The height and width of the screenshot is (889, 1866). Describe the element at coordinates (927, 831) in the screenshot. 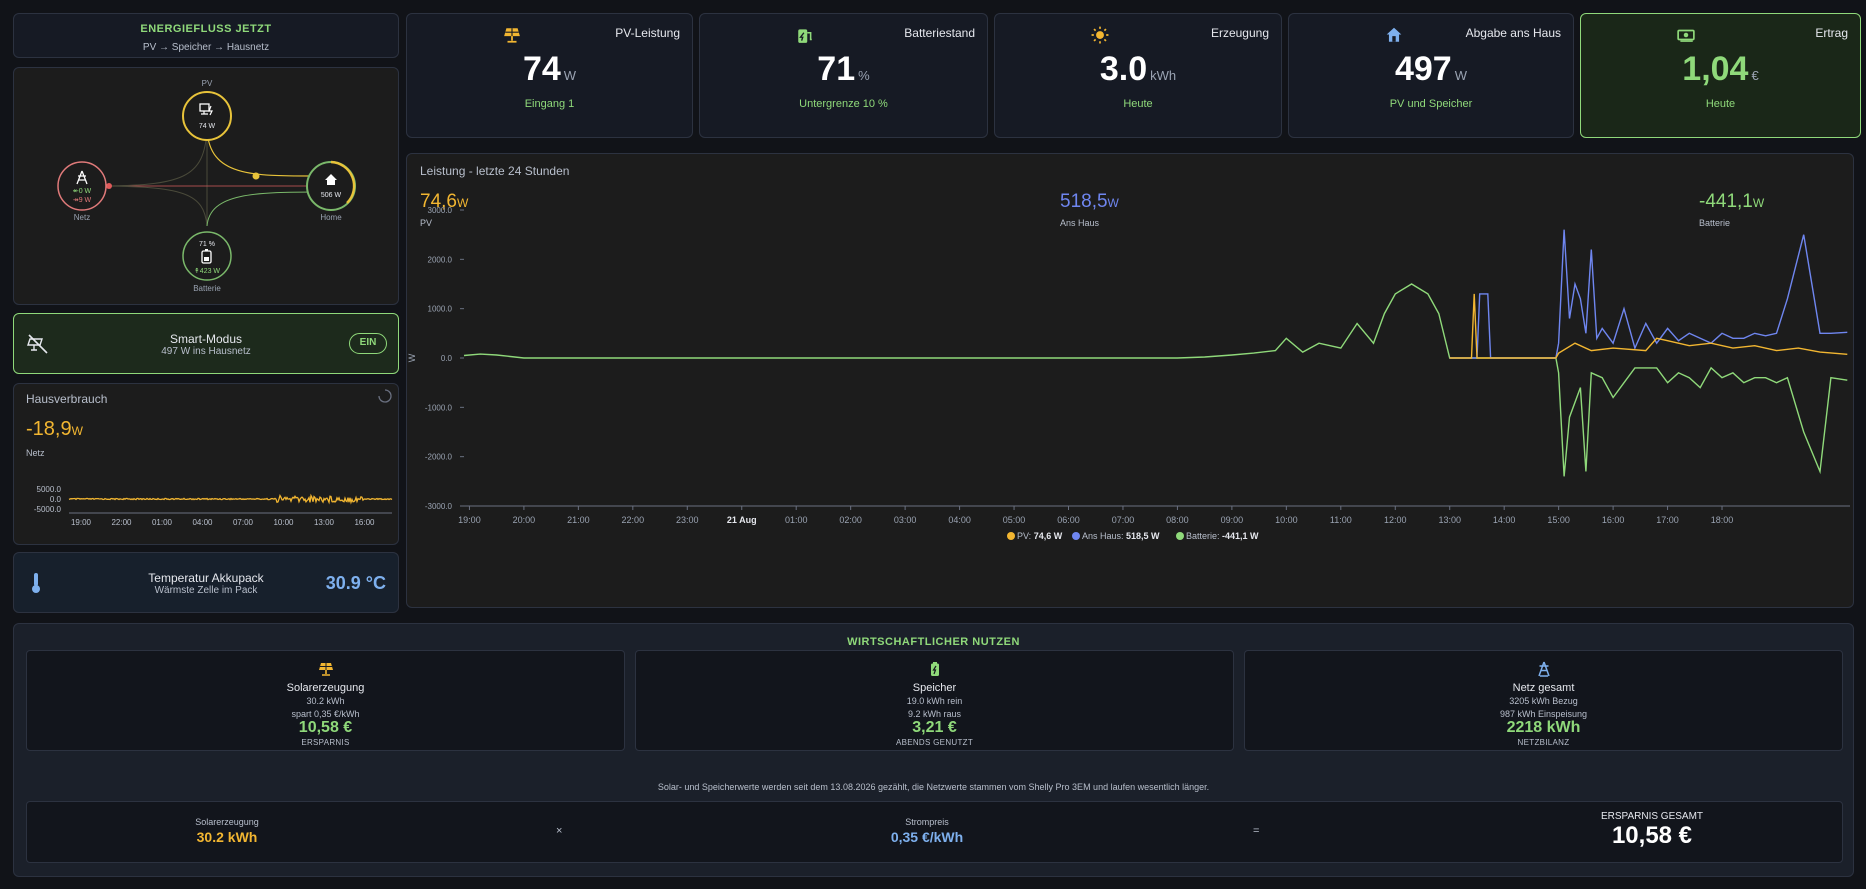

I see `formula-b: Strompreis 0,35 €/kWh` at that location.